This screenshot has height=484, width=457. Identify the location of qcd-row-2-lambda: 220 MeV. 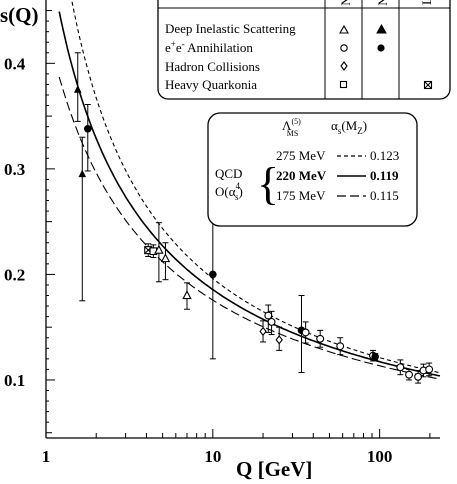
(301, 175).